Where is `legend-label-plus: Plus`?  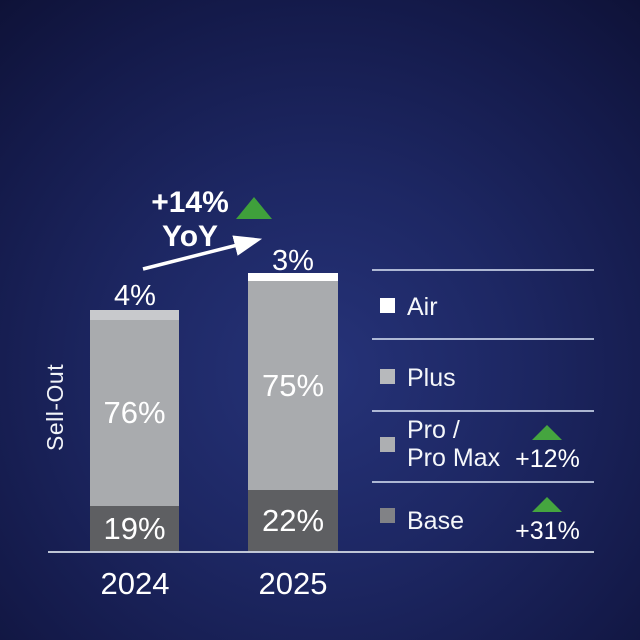 legend-label-plus: Plus is located at coordinates (431, 378).